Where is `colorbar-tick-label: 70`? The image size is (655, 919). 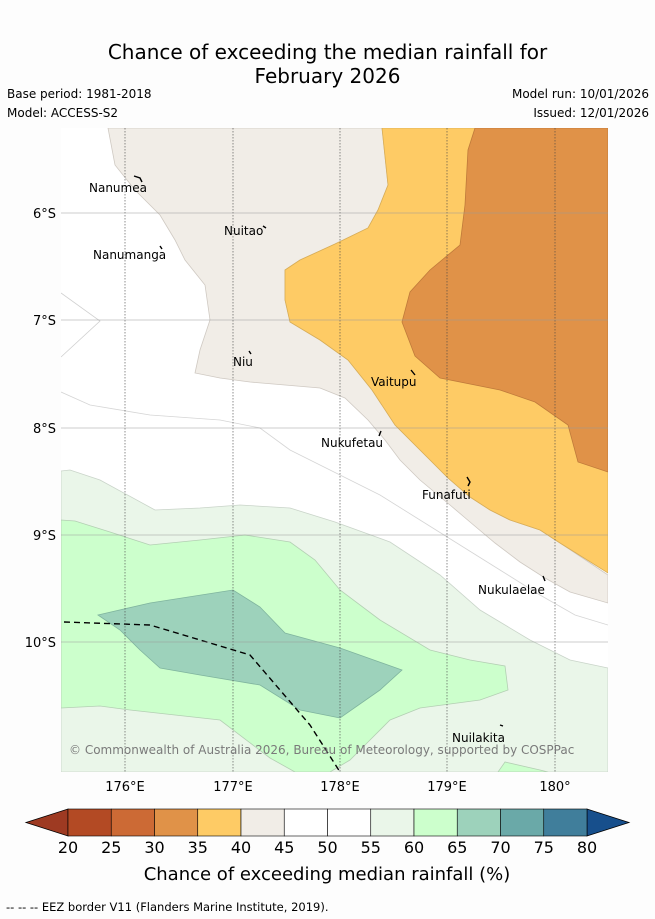
colorbar-tick-label: 70 is located at coordinates (500, 847).